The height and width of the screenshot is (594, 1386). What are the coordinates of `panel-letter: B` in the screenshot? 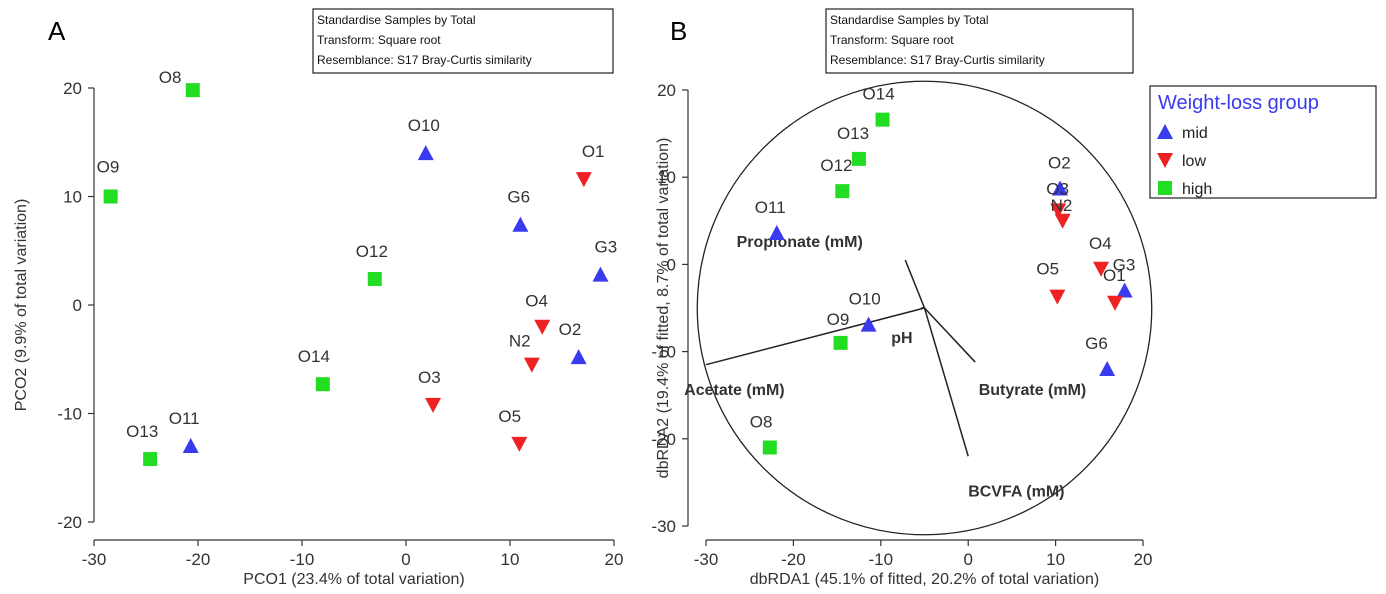 It's located at (678, 31).